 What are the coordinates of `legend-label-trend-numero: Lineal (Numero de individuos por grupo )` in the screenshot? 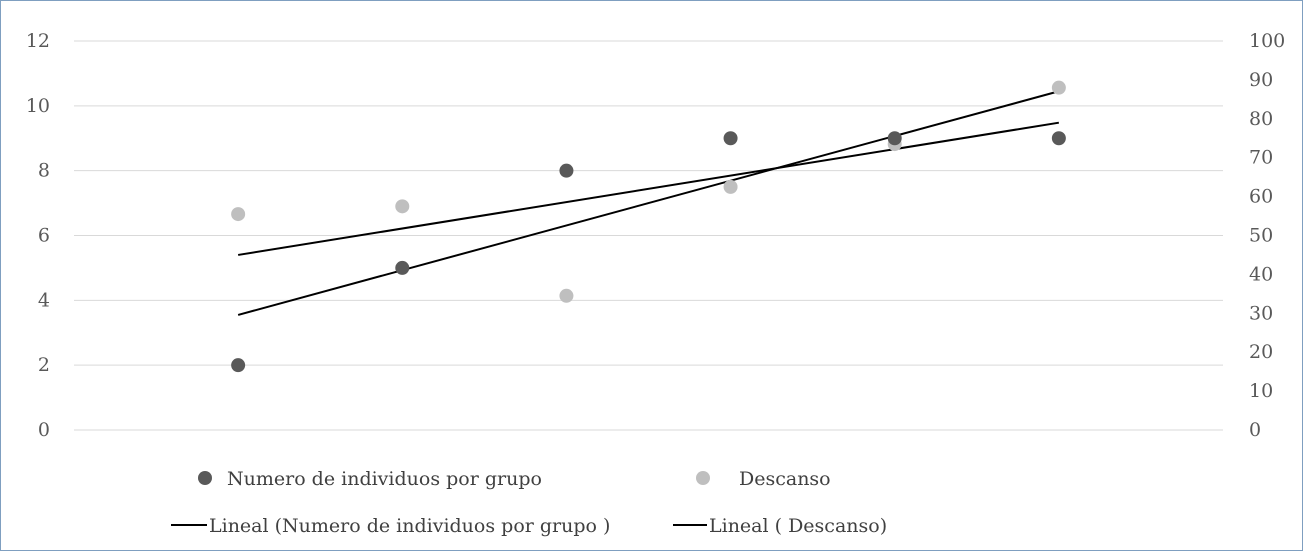 It's located at (409, 526).